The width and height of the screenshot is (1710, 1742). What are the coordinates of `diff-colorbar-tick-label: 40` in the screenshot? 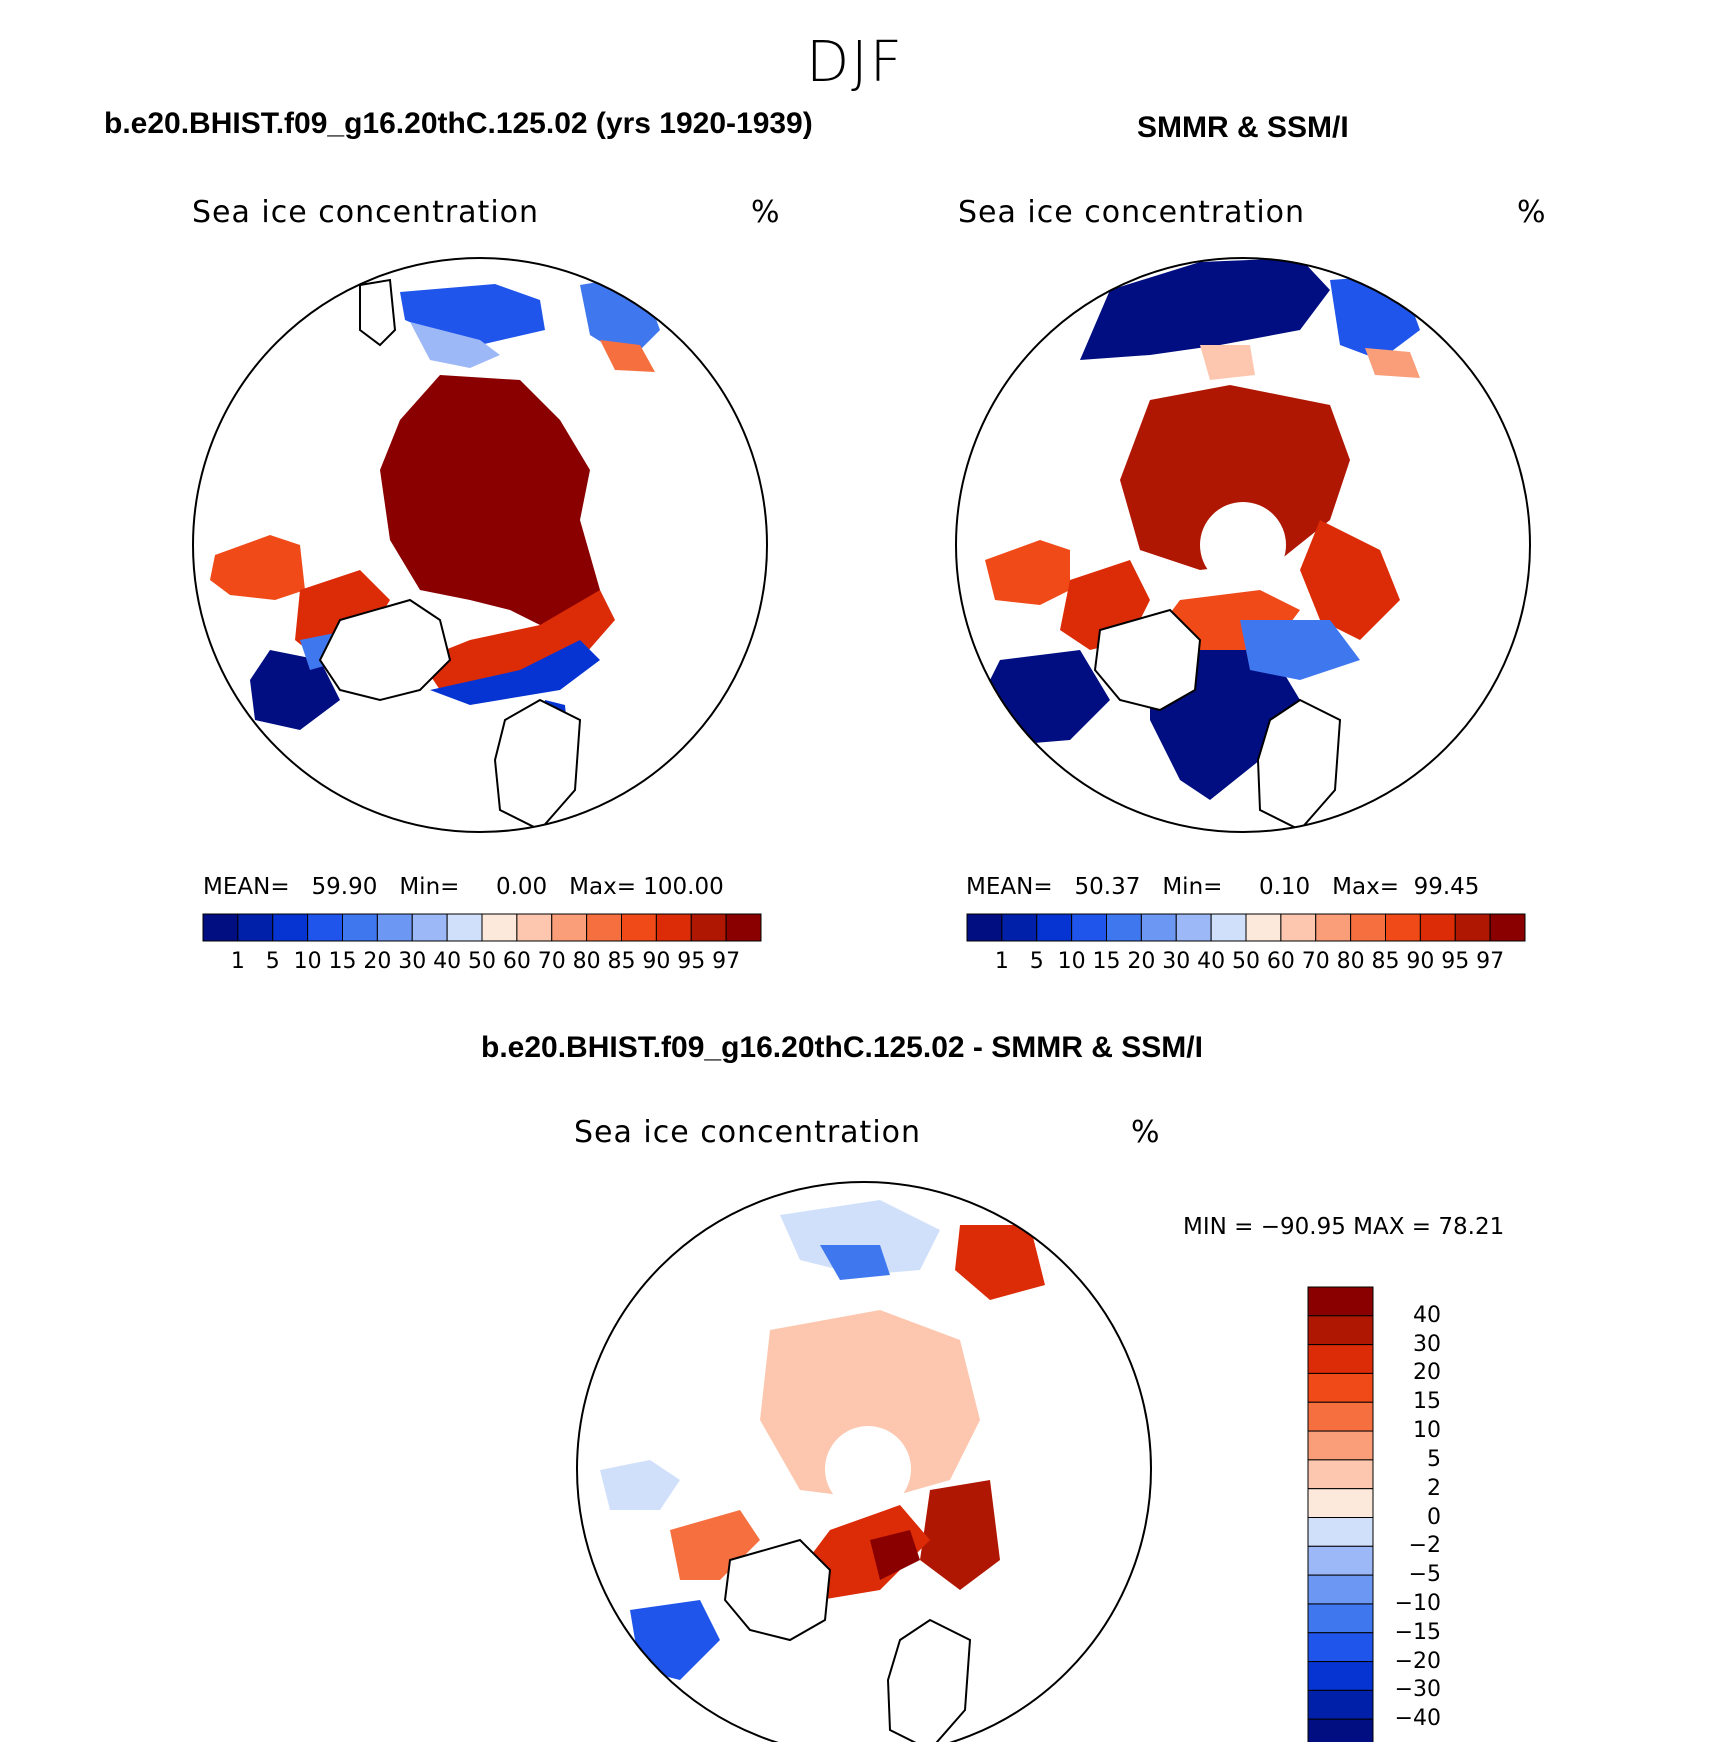 It's located at (1427, 1315).